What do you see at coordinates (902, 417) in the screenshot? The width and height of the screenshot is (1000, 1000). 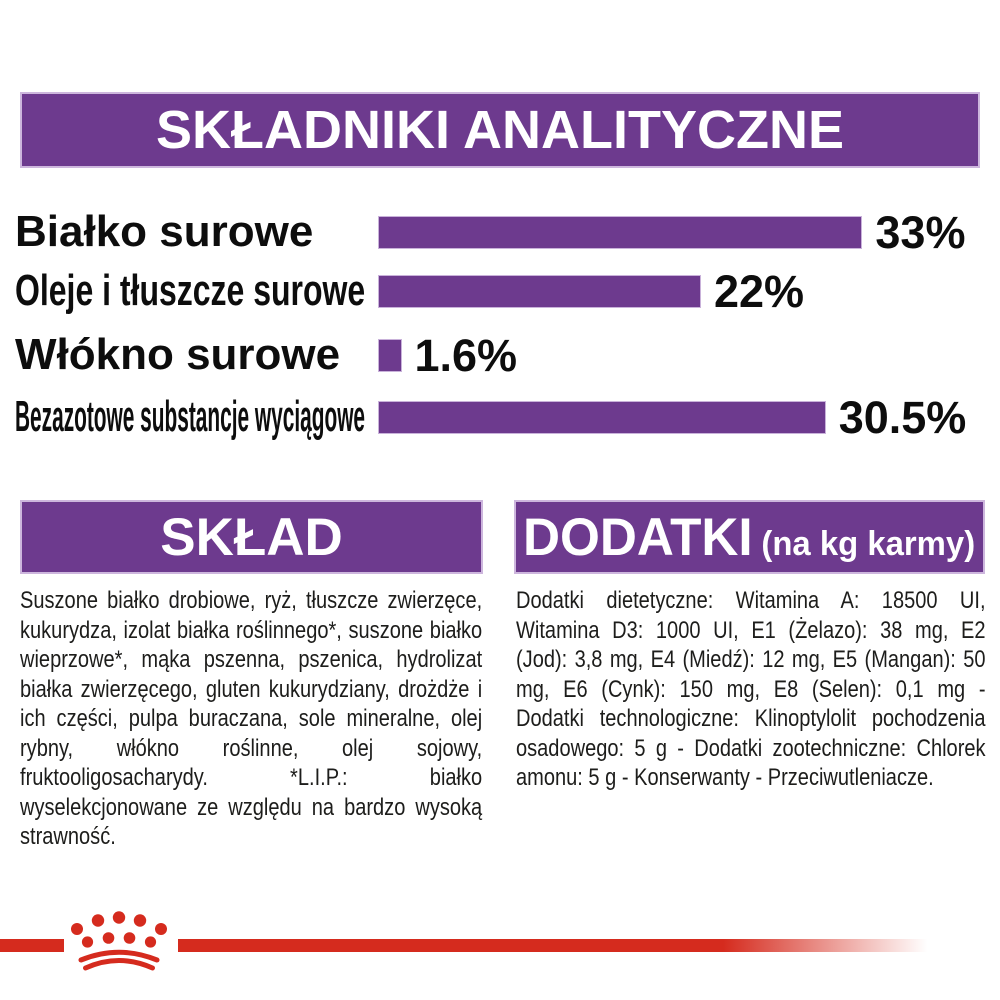 I see `chart-value: 30.5%` at bounding box center [902, 417].